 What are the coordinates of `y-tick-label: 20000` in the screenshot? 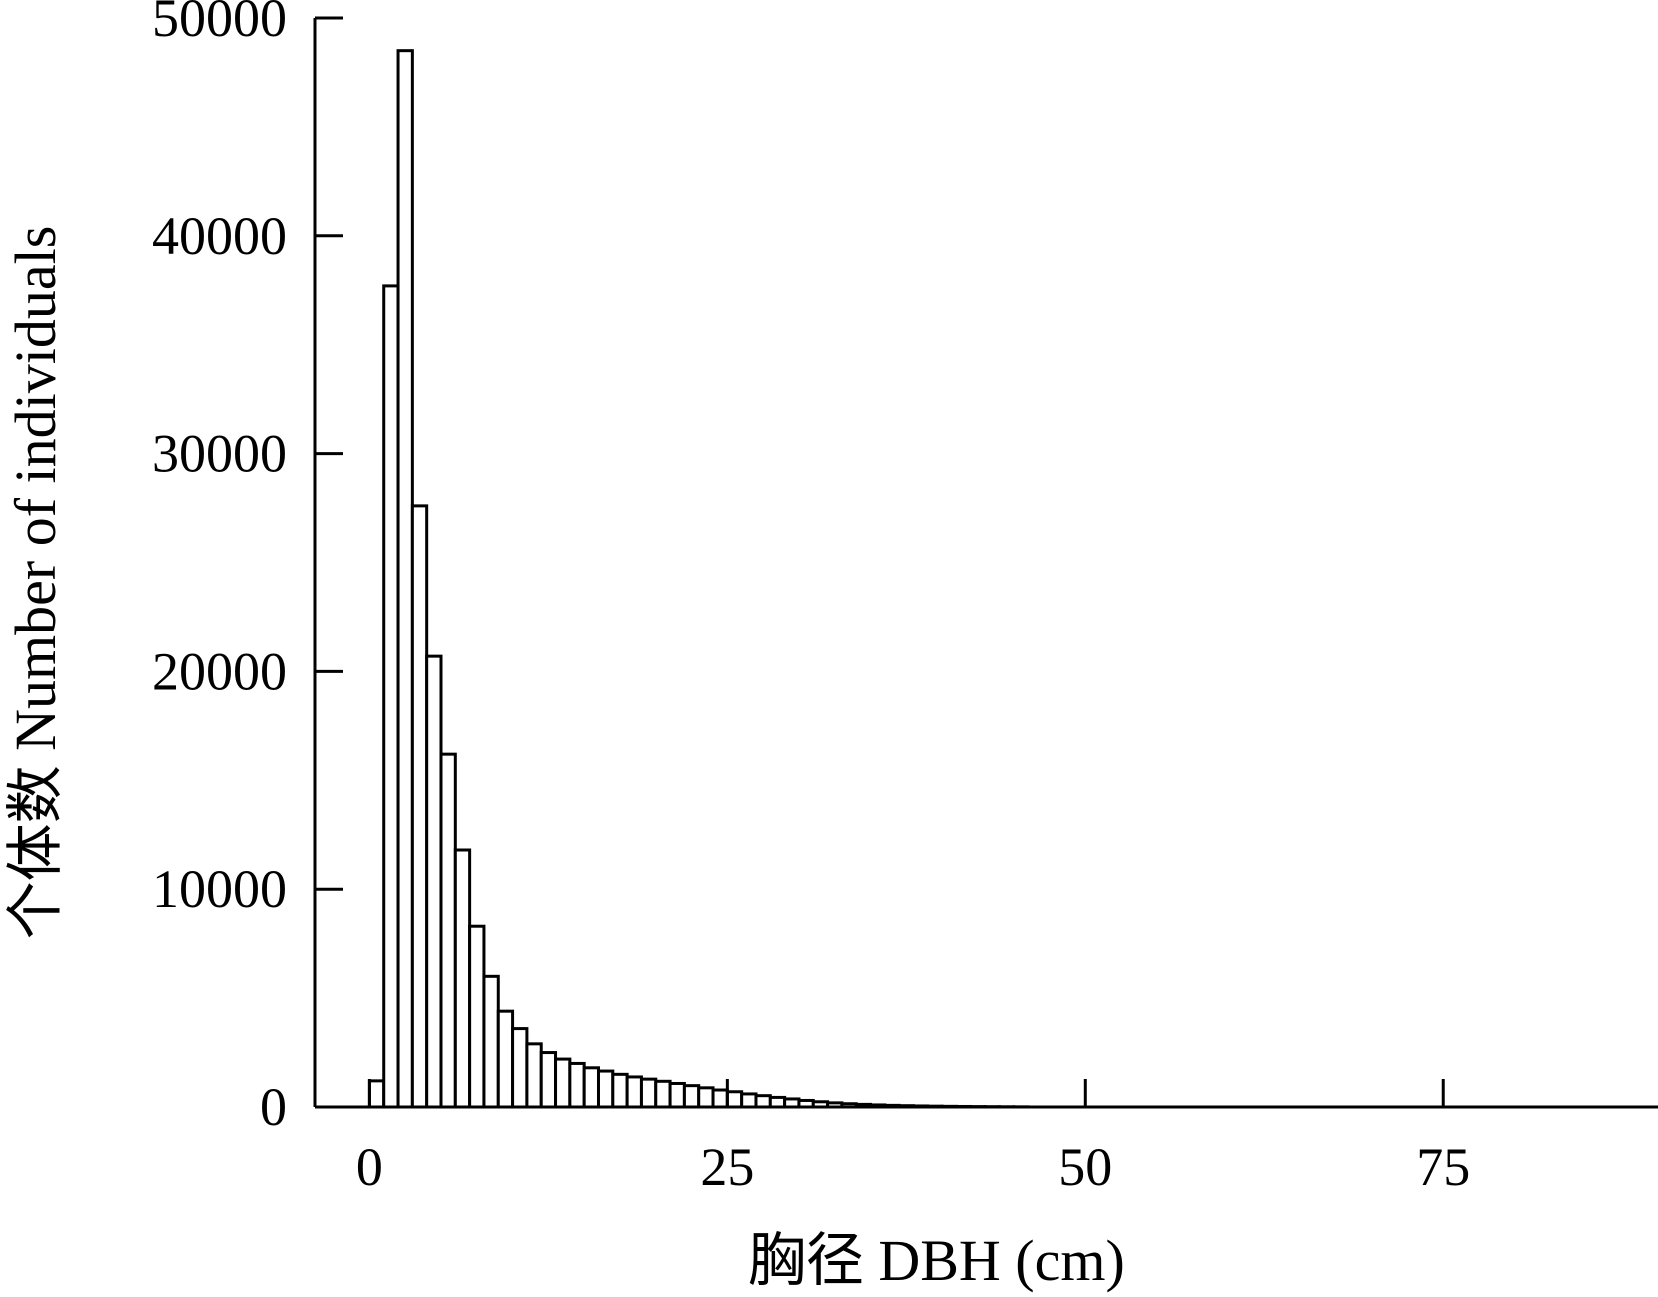 It's located at (219, 671).